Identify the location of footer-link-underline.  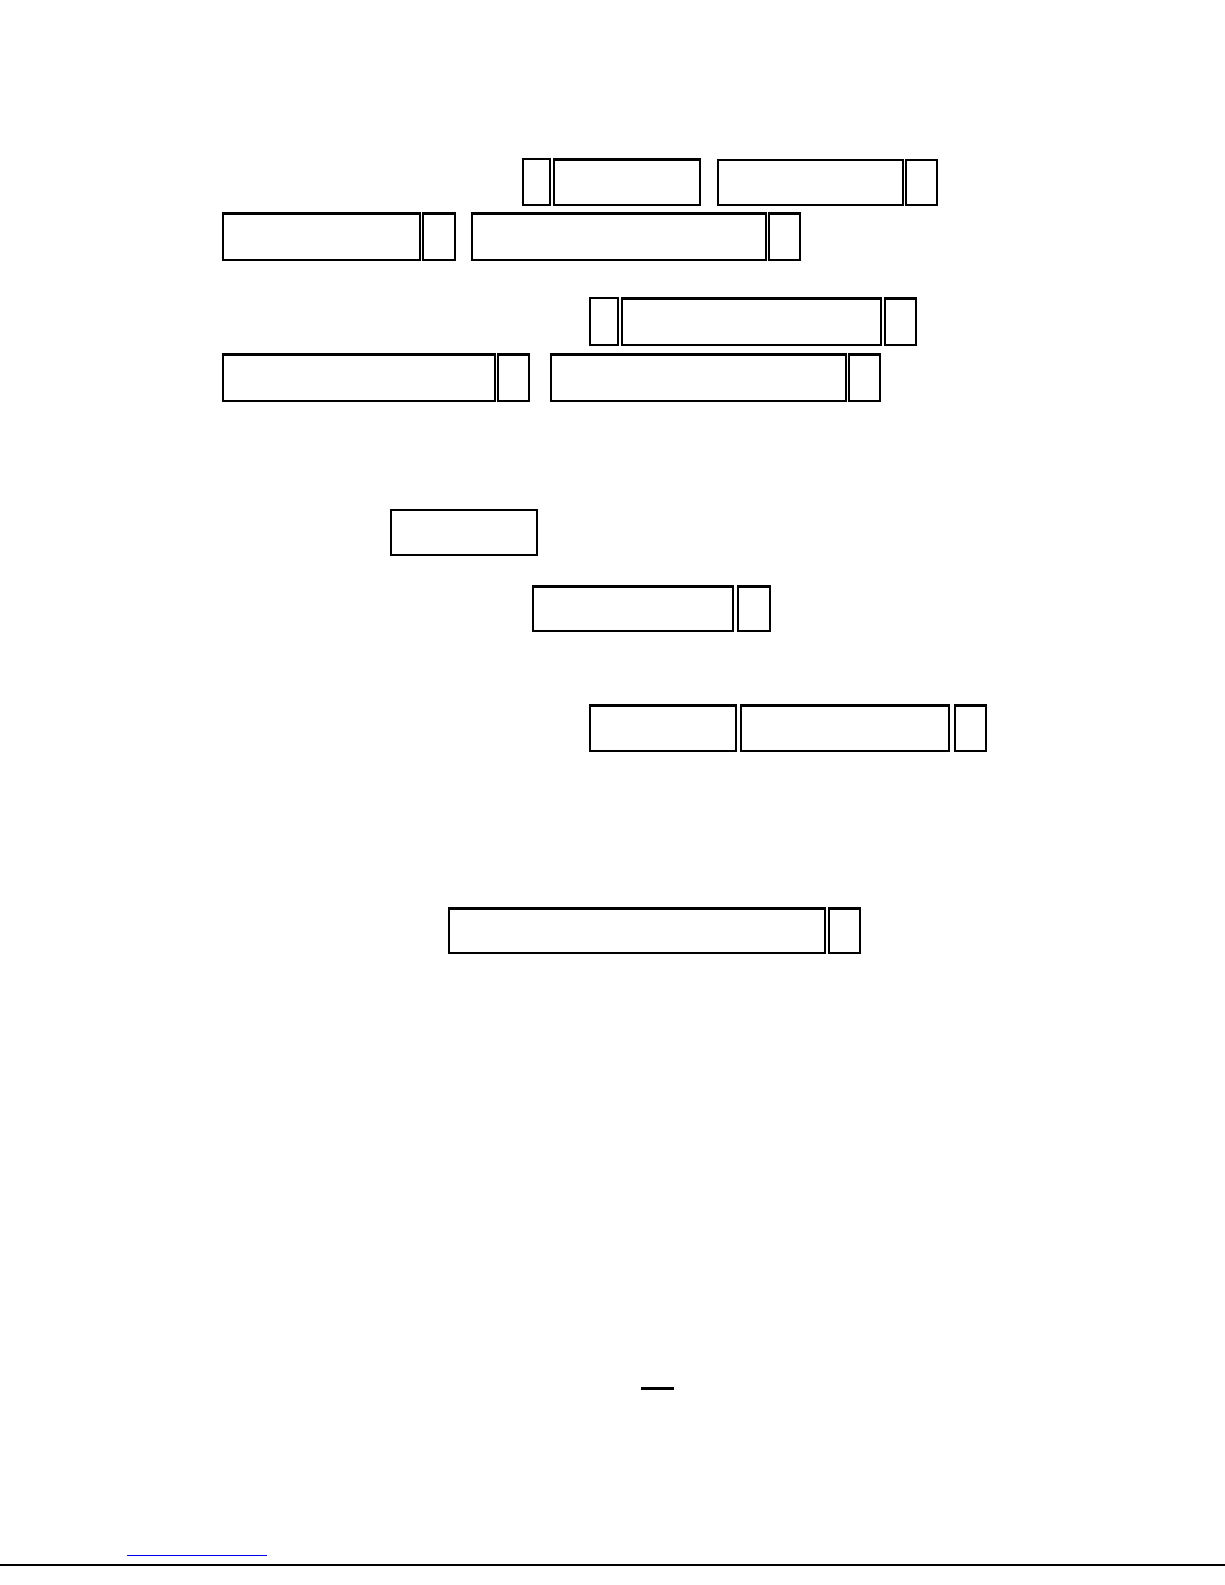
(197, 1555).